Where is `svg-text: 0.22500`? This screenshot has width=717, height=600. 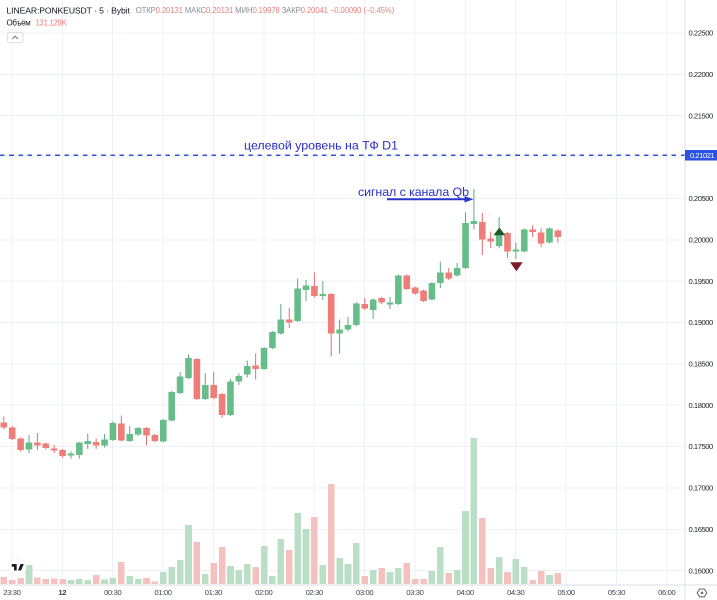 svg-text: 0.22500 is located at coordinates (701, 33).